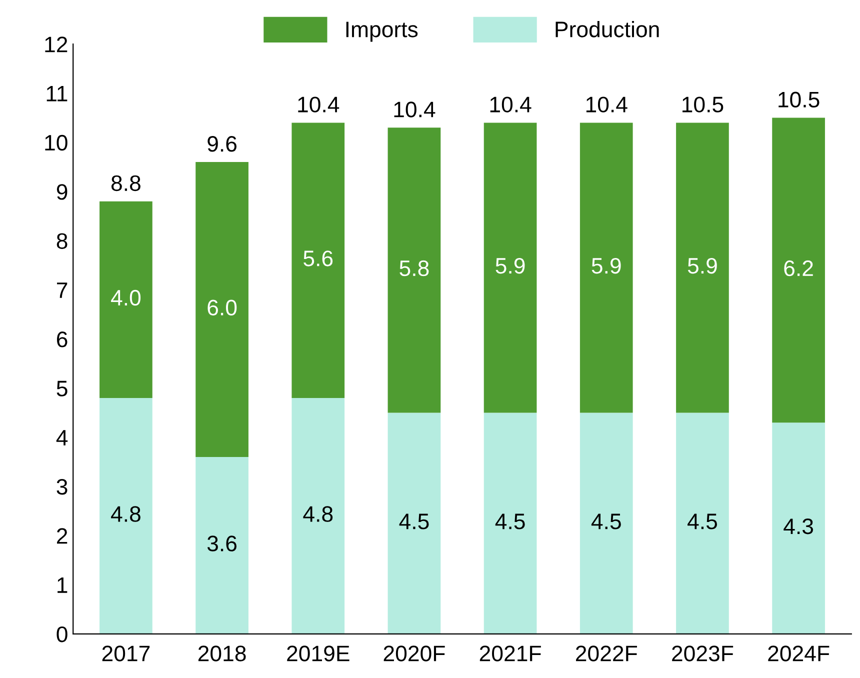 The width and height of the screenshot is (860, 678). Describe the element at coordinates (222, 144) in the screenshot. I see `total-label: 9.6` at that location.